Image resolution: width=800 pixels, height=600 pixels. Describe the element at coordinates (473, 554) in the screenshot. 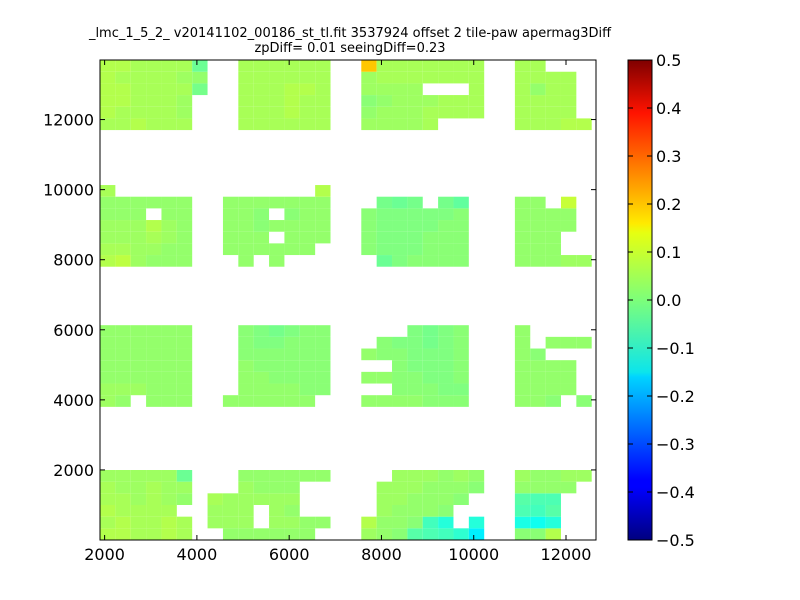

I see `x-tick-label: 10000` at that location.